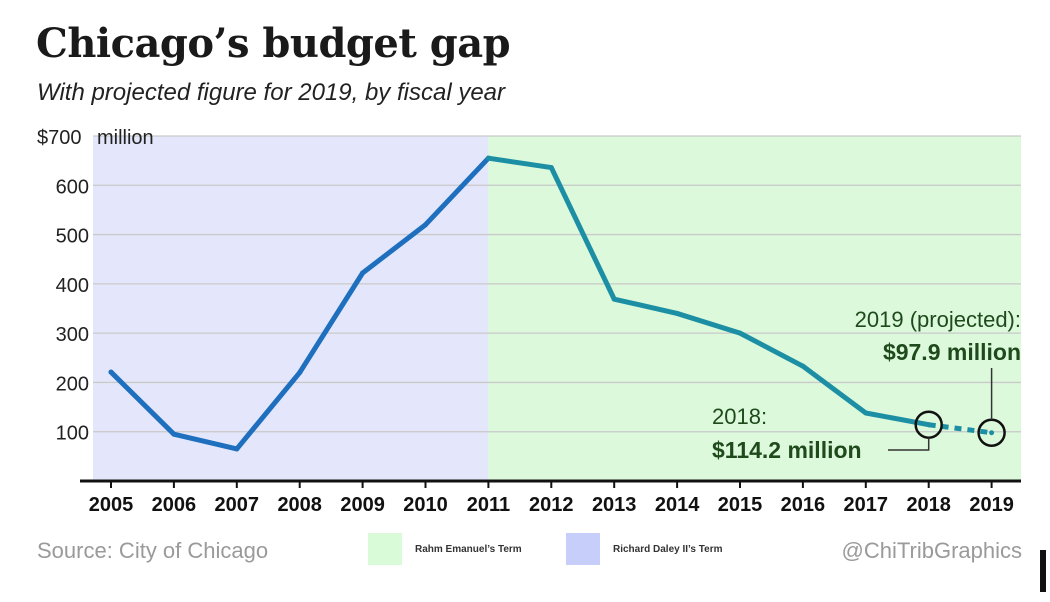 The image size is (1050, 602). Describe the element at coordinates (111, 505) in the screenshot. I see `x-tick-label: 2005` at that location.